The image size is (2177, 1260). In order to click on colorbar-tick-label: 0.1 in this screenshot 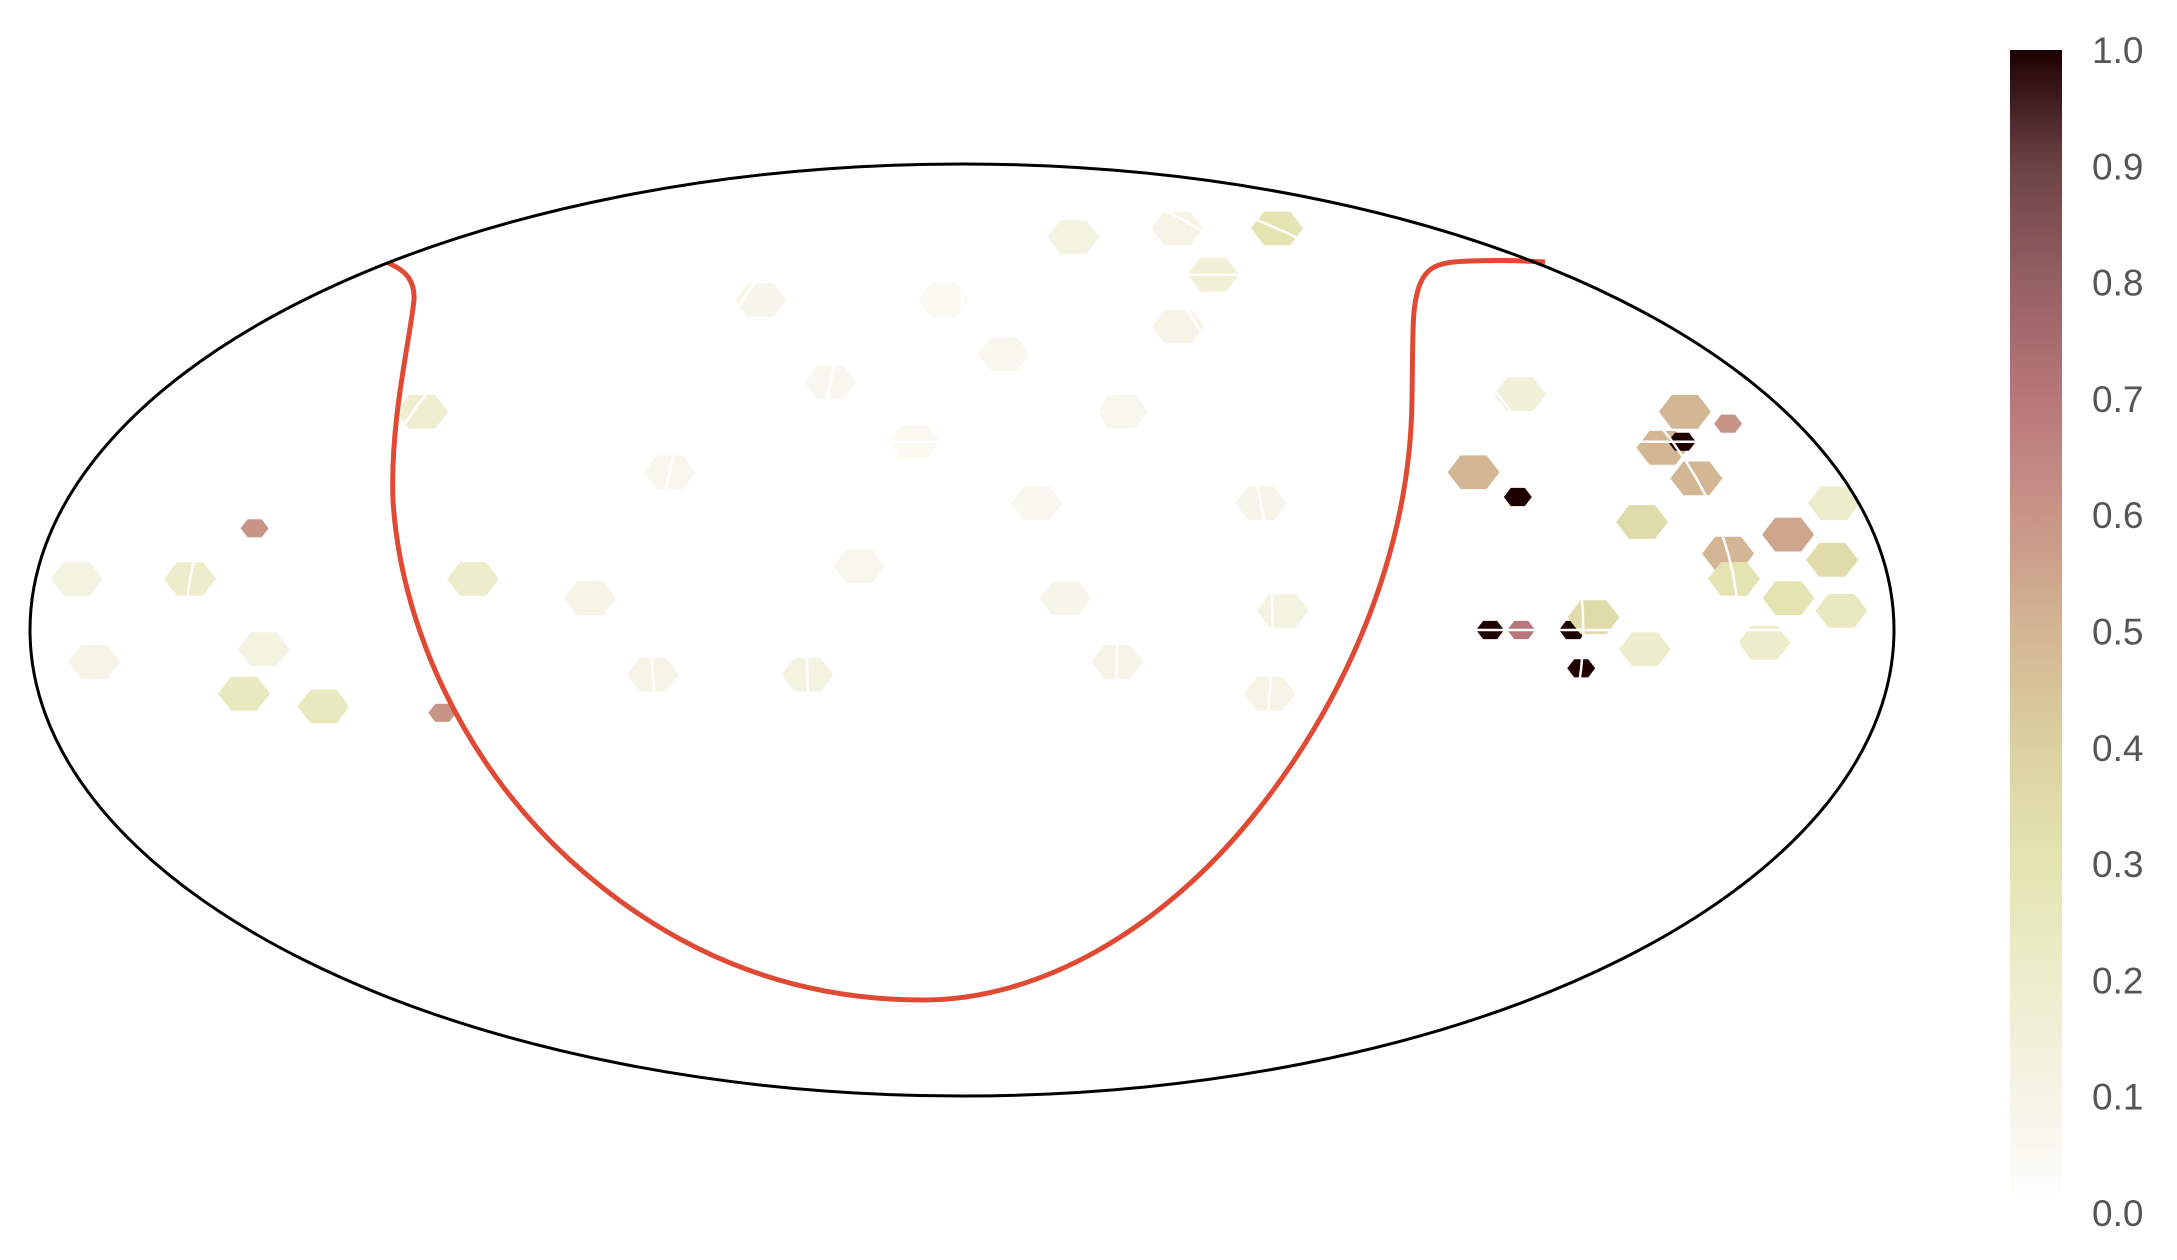, I will do `click(2117, 1097)`.